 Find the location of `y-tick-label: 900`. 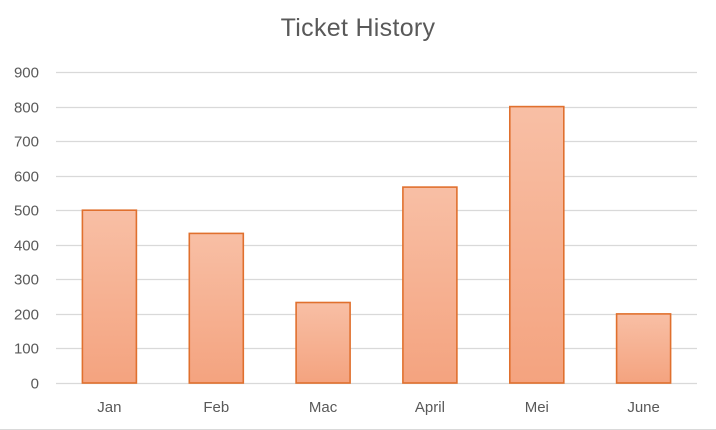

y-tick-label: 900 is located at coordinates (26, 73).